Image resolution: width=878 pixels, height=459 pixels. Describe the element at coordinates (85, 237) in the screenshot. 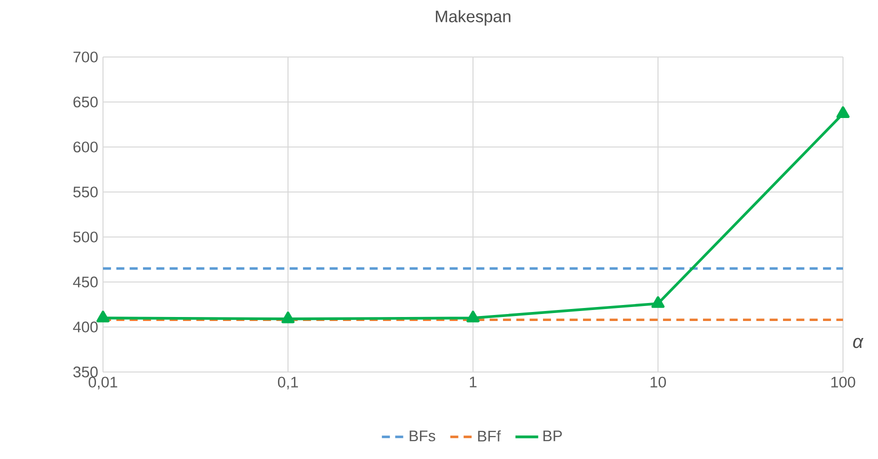

I see `y-tick-label: 500` at that location.